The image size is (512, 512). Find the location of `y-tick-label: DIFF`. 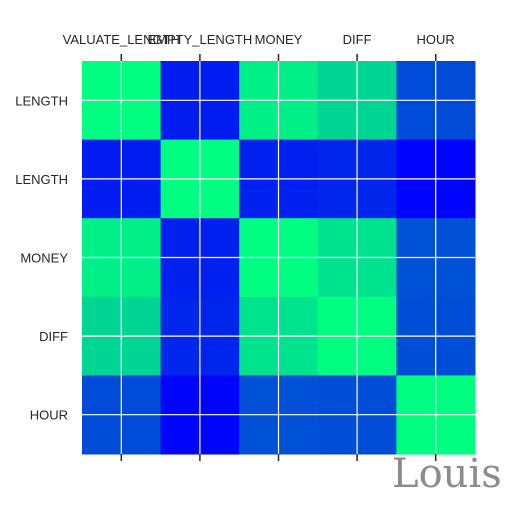

y-tick-label: DIFF is located at coordinates (53, 336).